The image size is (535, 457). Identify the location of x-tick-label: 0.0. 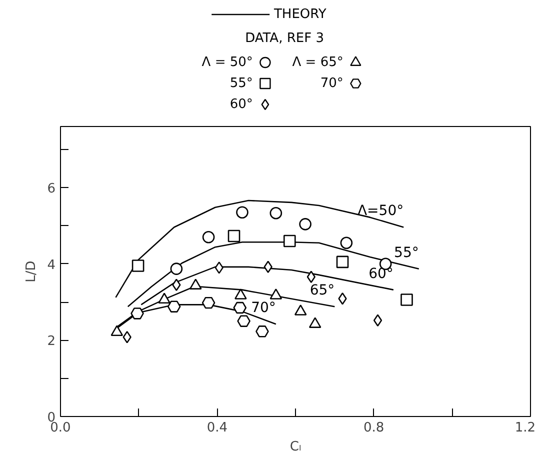
(60, 428).